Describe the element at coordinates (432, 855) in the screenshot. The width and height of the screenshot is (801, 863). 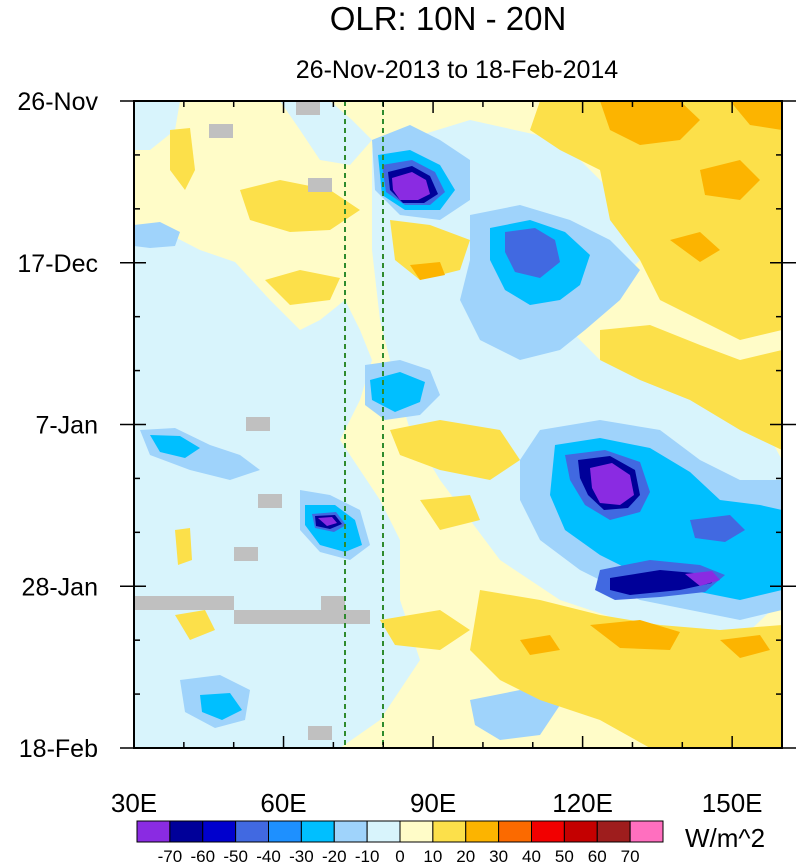
I see `colorbar-level-label: 10` at that location.